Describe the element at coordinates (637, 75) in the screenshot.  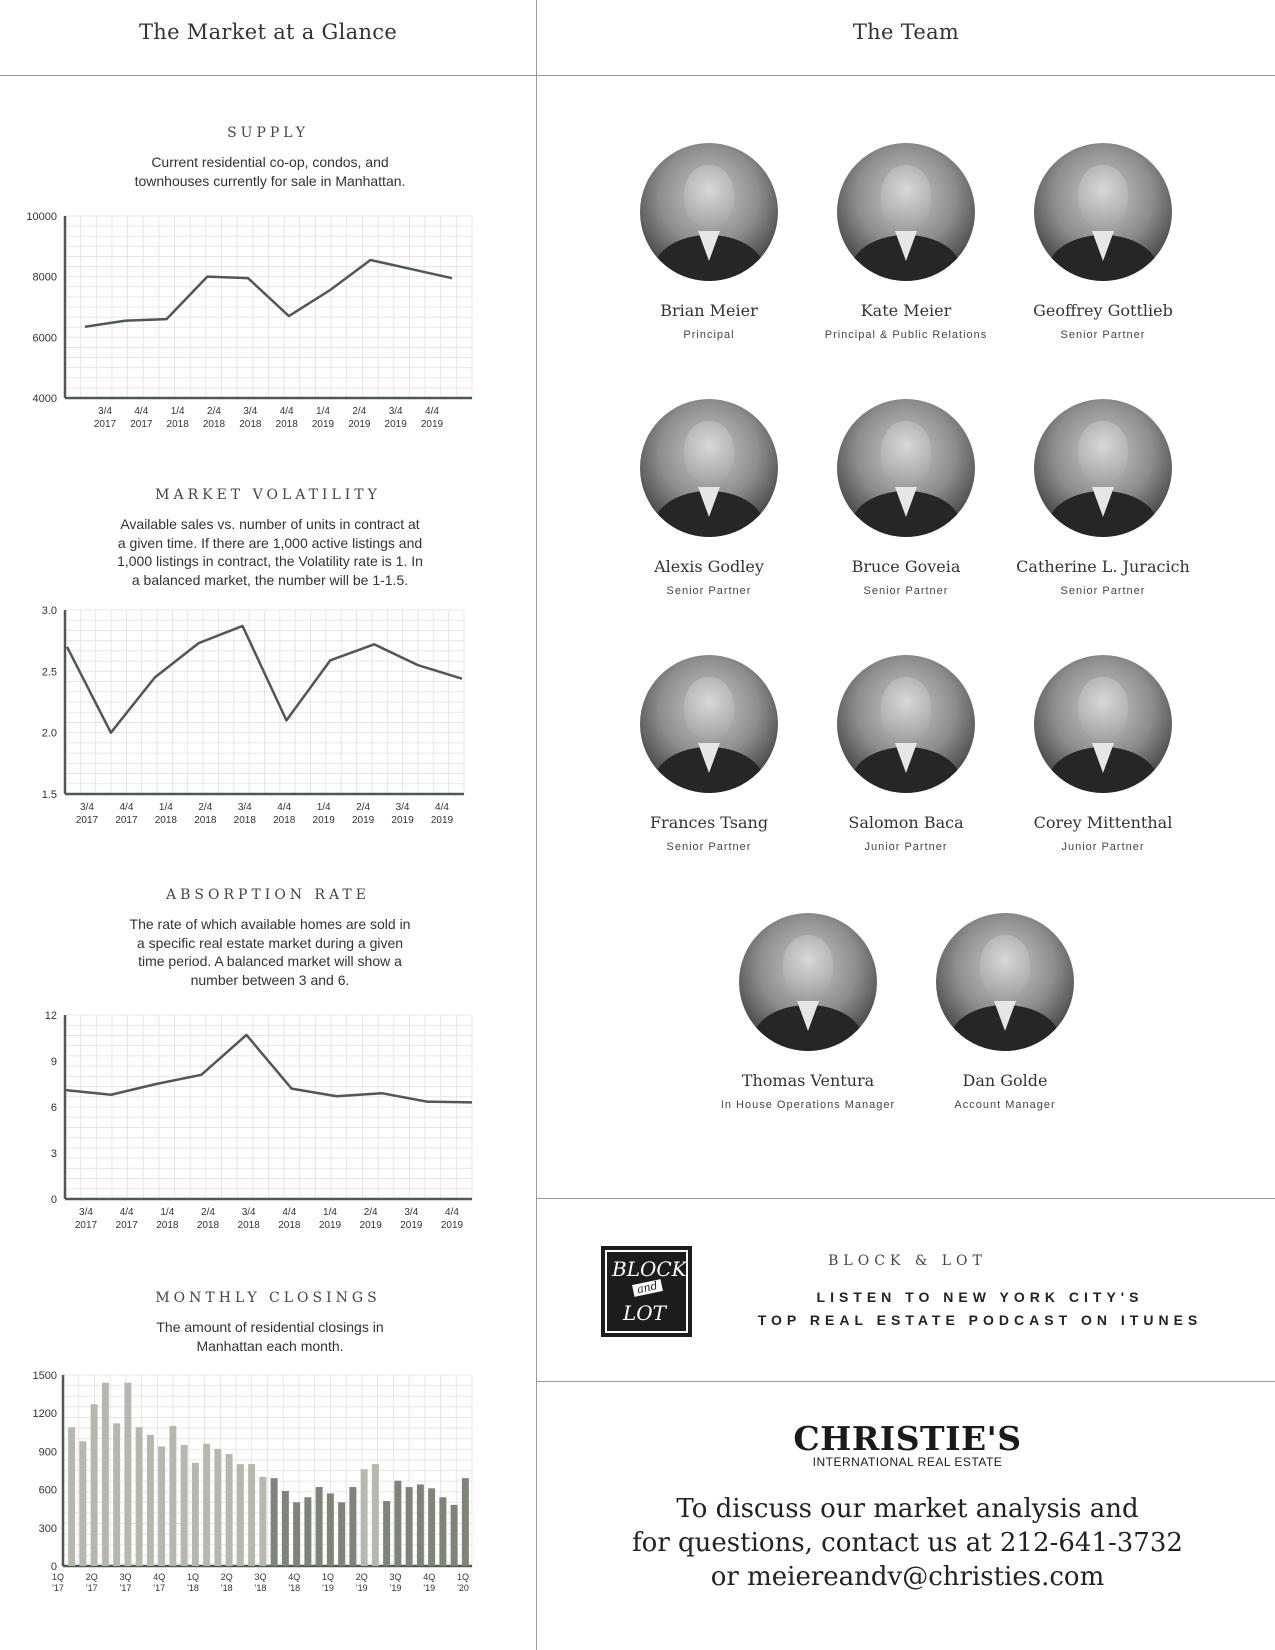
I see `header-divider` at that location.